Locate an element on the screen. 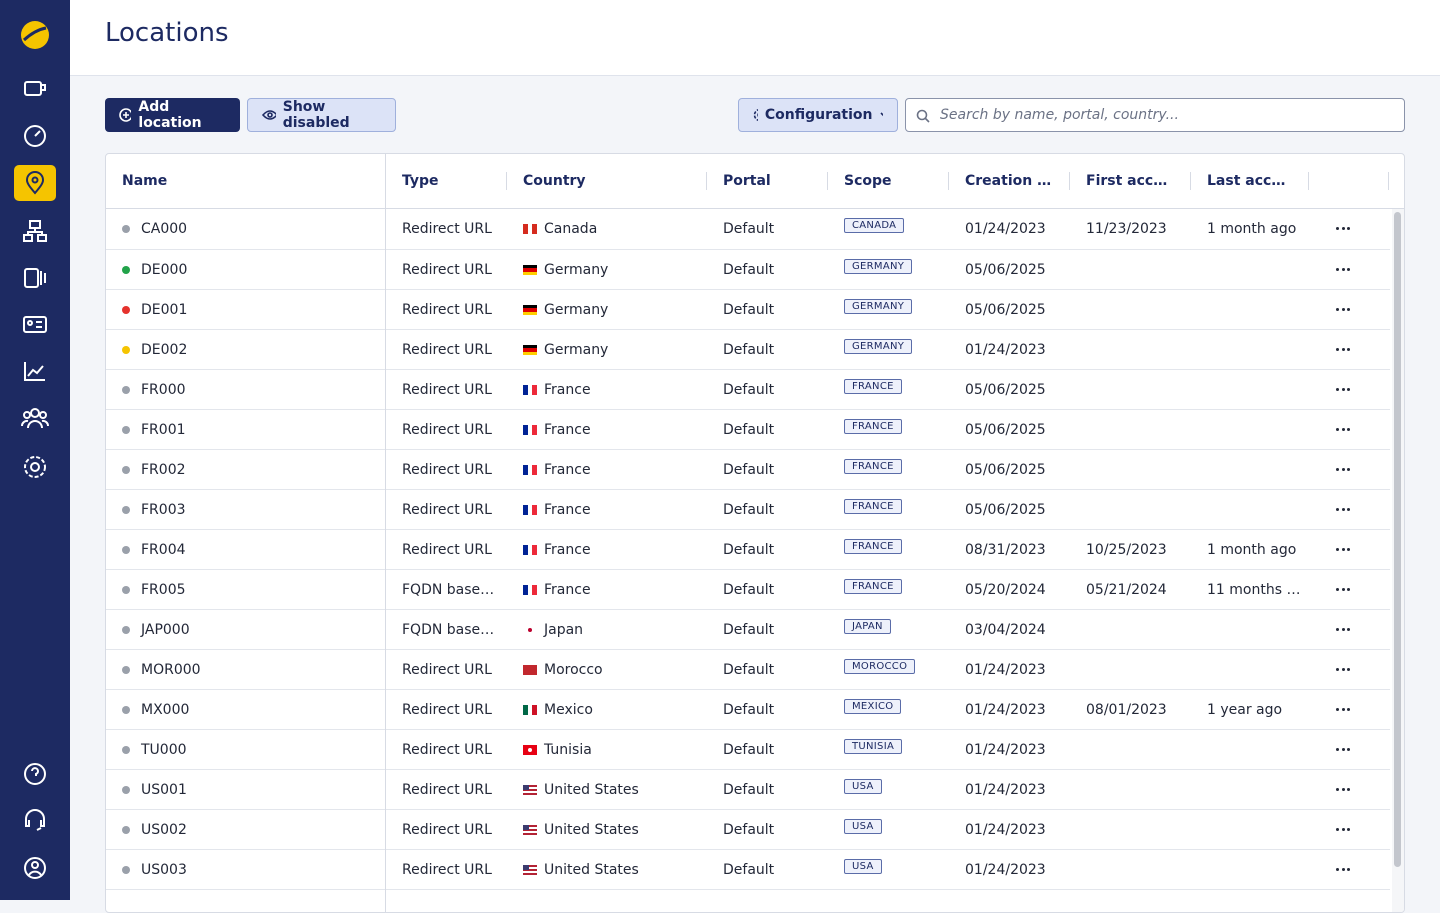 Image resolution: width=1440 pixels, height=913 pixels. column-header: Type is located at coordinates (420, 181).